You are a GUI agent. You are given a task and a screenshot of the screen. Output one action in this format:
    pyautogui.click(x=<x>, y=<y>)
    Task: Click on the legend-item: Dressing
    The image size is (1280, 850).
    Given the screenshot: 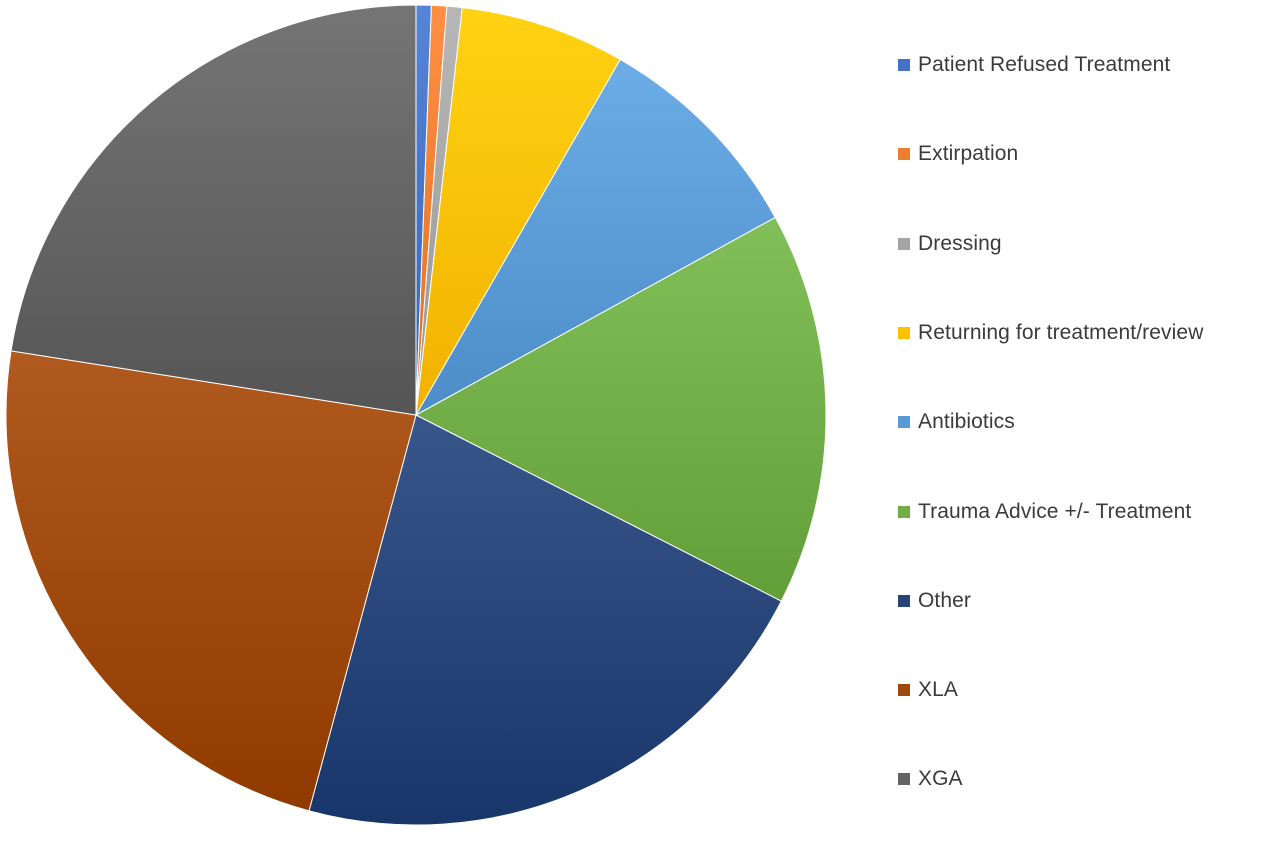 What is the action you would take?
    pyautogui.click(x=950, y=244)
    